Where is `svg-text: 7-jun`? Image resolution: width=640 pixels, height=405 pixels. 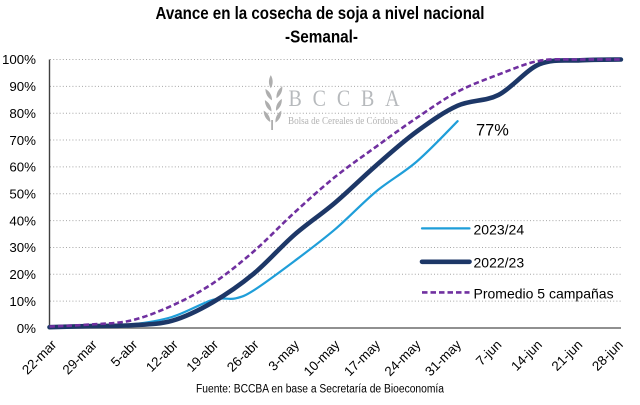 svg-text: 7-jun is located at coordinates (489, 353).